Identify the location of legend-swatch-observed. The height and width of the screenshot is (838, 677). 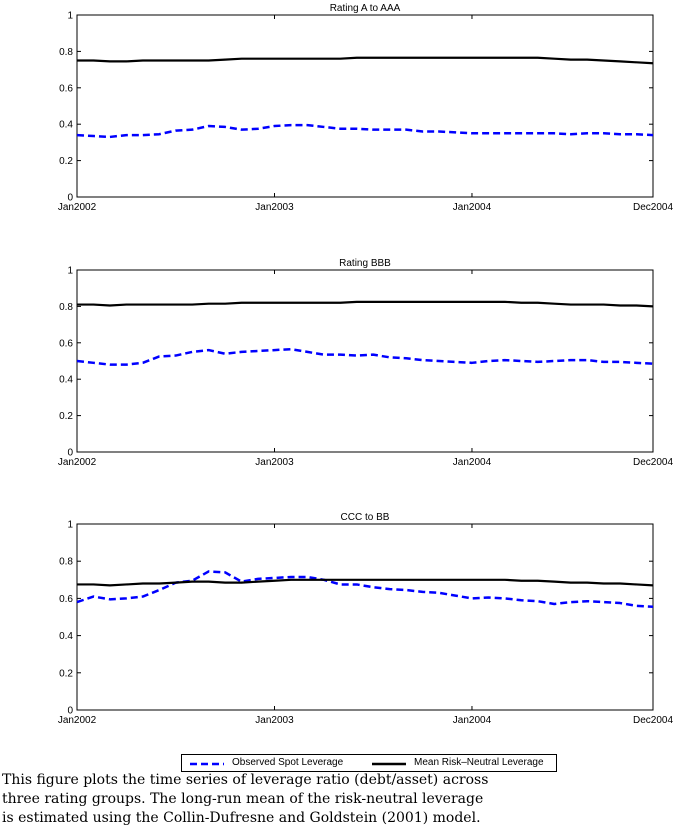
(207, 764).